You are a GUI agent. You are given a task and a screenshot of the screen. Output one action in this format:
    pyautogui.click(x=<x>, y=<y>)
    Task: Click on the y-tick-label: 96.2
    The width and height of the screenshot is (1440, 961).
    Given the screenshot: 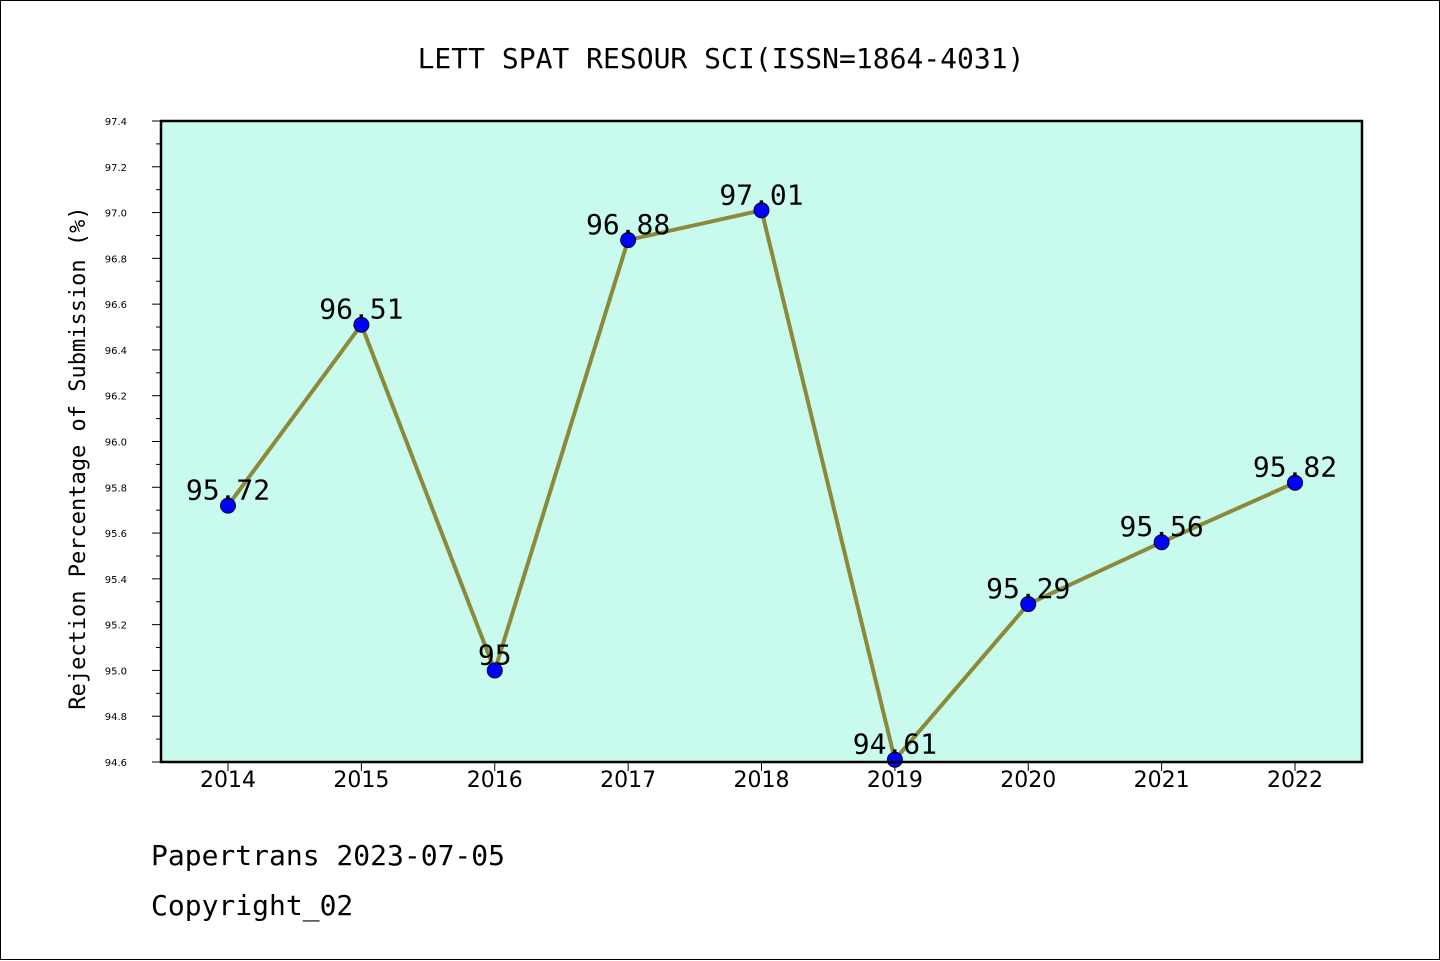 What is the action you would take?
    pyautogui.click(x=116, y=397)
    